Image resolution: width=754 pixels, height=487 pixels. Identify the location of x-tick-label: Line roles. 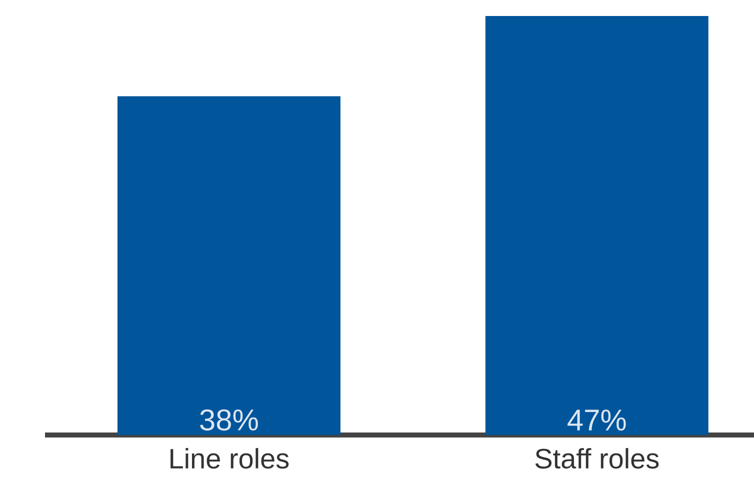
(229, 458).